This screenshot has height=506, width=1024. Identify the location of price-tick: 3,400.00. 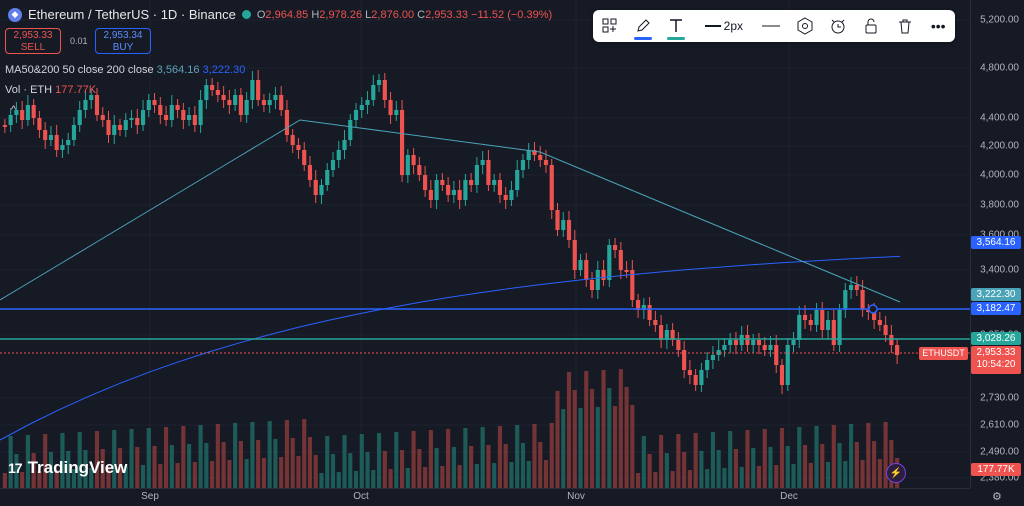
(999, 270).